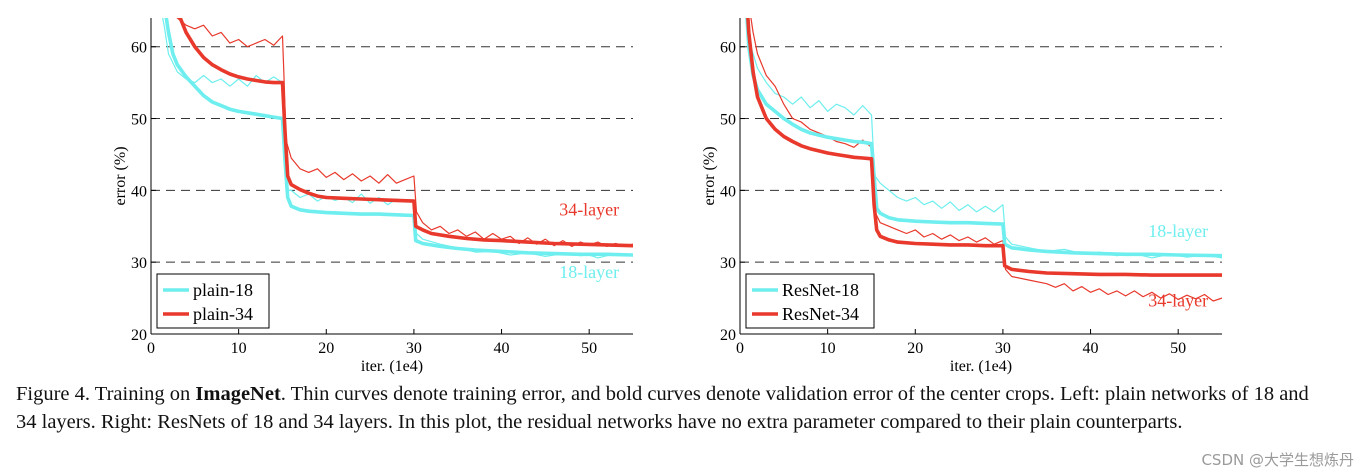 This screenshot has width=1368, height=476. Describe the element at coordinates (223, 314) in the screenshot. I see `legend-label: plain-34` at that location.